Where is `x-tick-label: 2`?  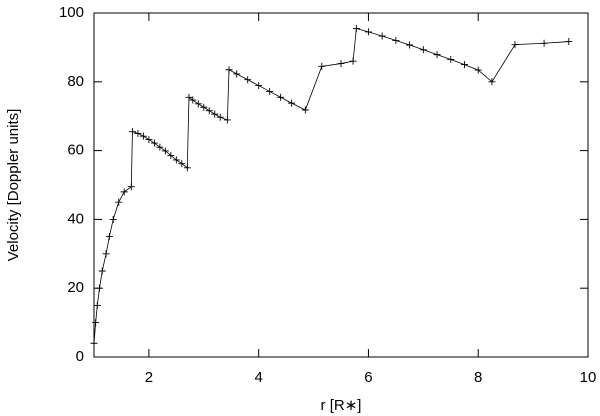 x-tick-label: 2 is located at coordinates (149, 377).